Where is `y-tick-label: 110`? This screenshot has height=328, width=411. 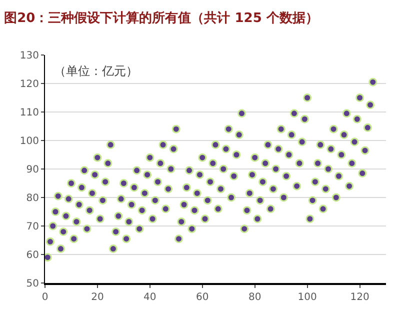
y-tick-label: 110 is located at coordinates (29, 113).